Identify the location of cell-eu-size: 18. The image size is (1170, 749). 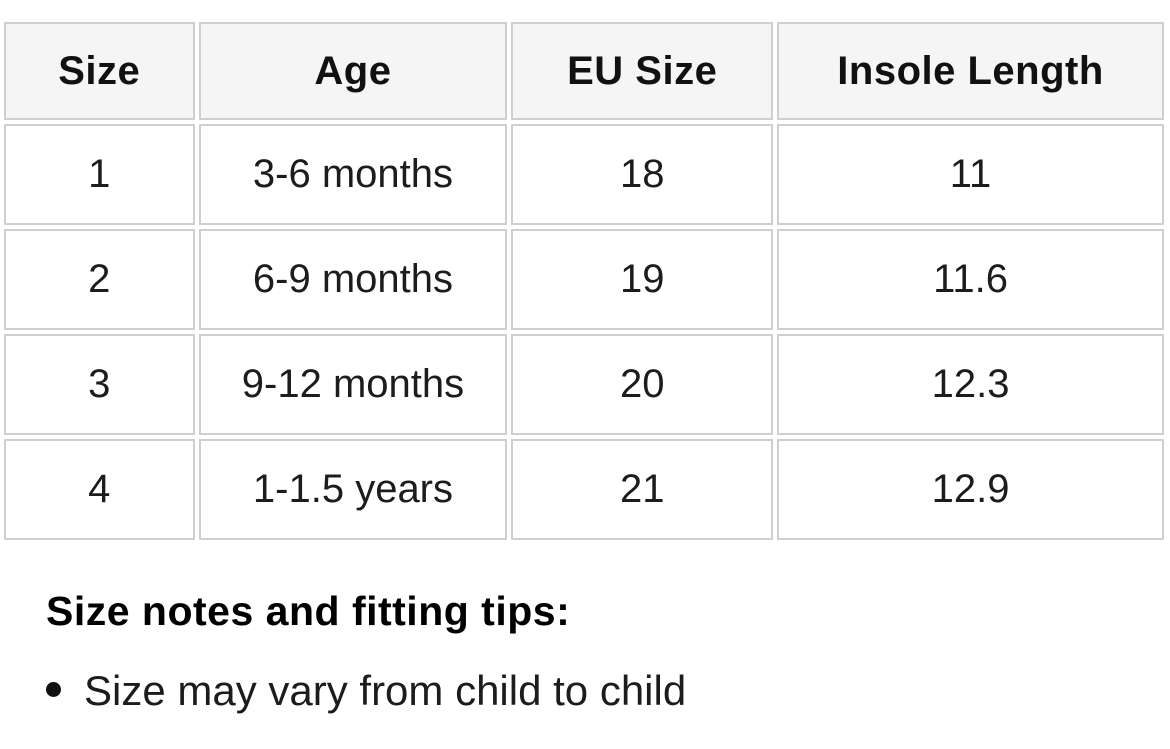
(642, 174).